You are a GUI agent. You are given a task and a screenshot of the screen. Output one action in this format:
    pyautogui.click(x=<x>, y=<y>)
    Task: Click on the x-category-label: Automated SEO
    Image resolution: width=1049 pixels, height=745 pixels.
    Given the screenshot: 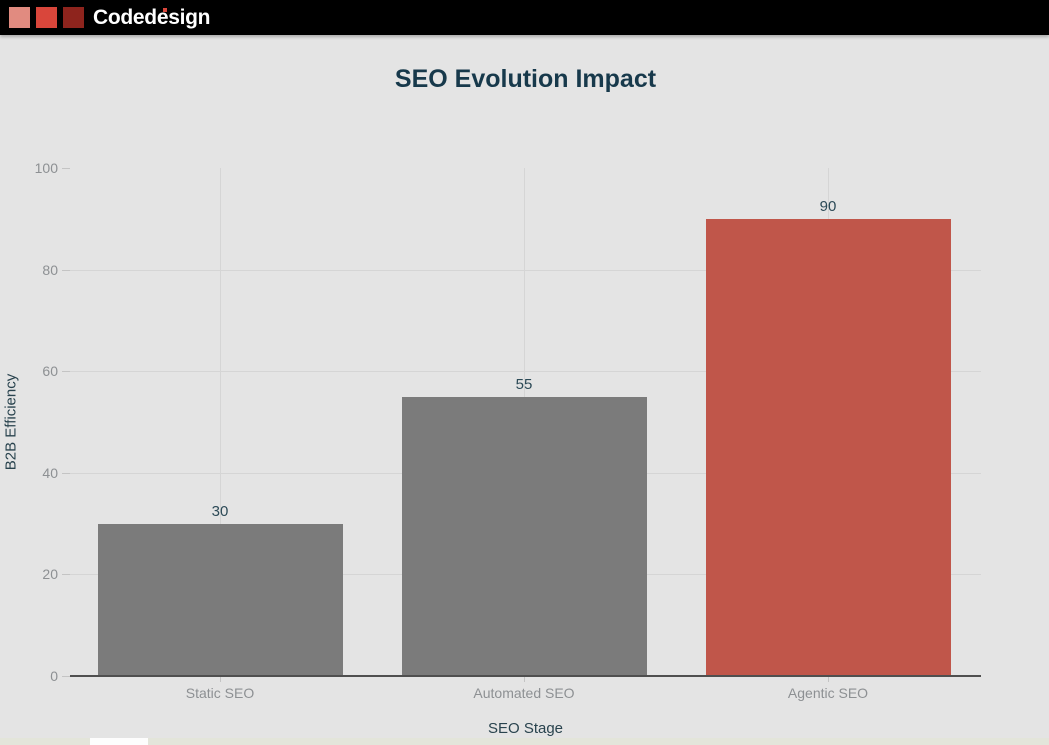 What is the action you would take?
    pyautogui.click(x=524, y=693)
    